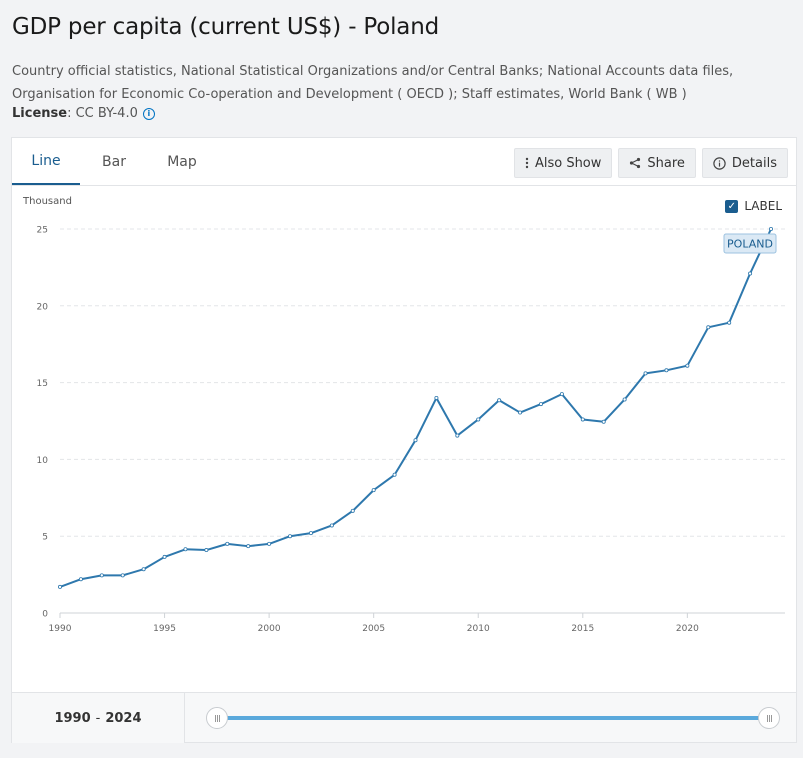  What do you see at coordinates (47, 201) in the screenshot?
I see `y-axis-unit-label: Thousand` at bounding box center [47, 201].